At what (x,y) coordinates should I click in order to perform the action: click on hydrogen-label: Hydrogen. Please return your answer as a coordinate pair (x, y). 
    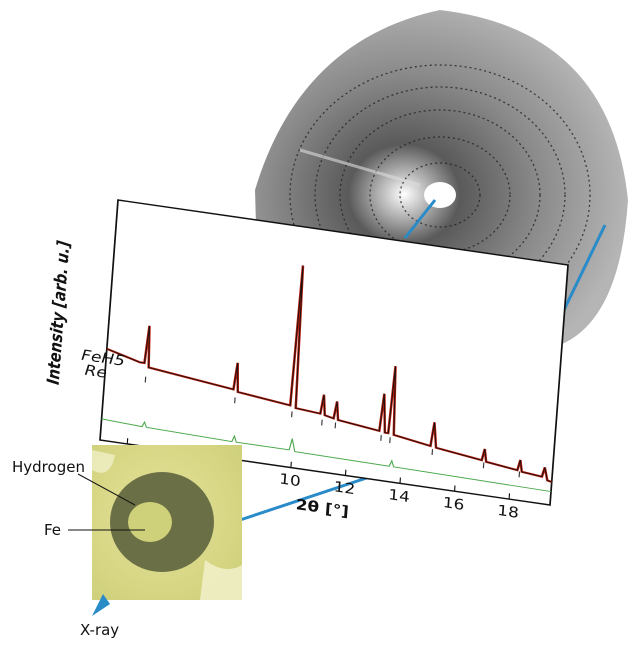
    Looking at the image, I should click on (48, 467).